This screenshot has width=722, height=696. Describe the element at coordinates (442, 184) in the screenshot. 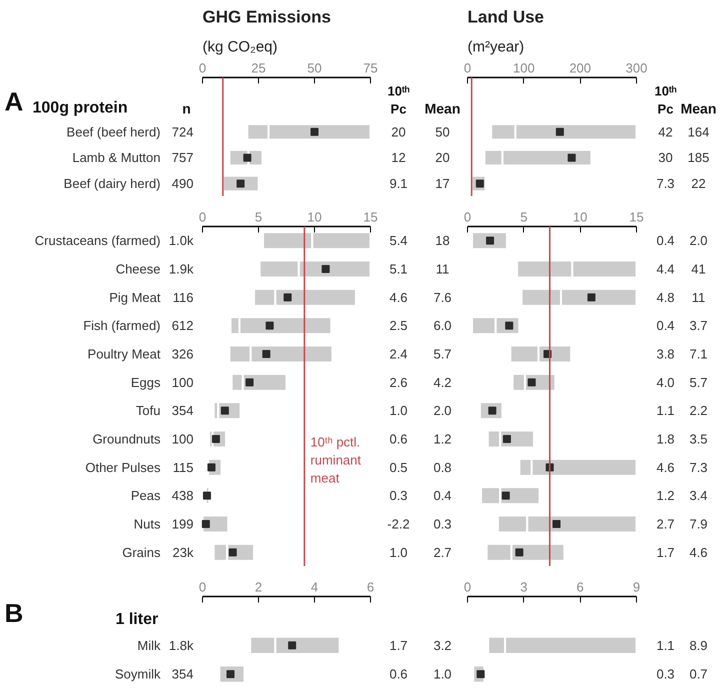

I see `text: 17` at that location.